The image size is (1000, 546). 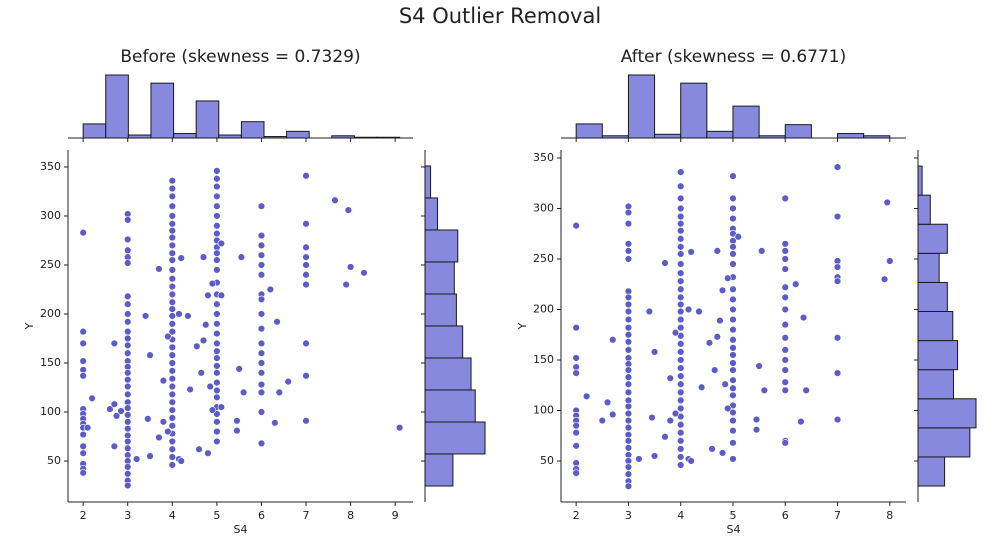 What do you see at coordinates (837, 515) in the screenshot?
I see `x-tick-label: 7` at bounding box center [837, 515].